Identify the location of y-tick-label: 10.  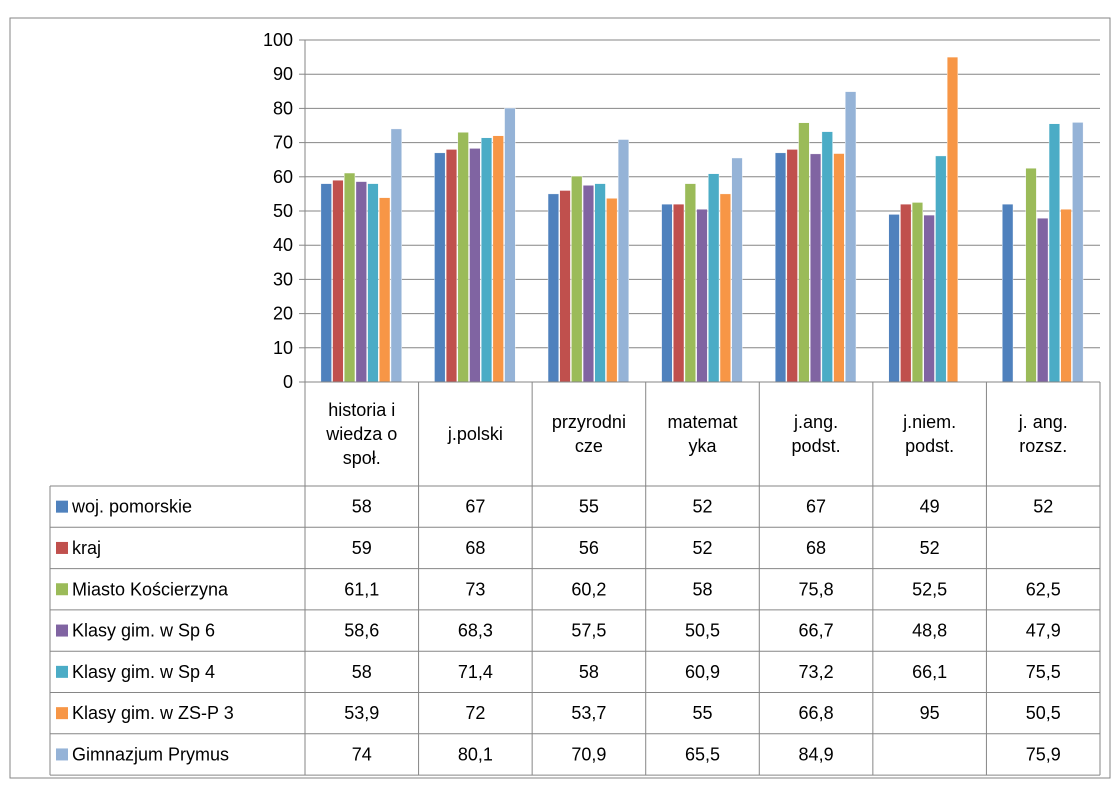
(283, 348).